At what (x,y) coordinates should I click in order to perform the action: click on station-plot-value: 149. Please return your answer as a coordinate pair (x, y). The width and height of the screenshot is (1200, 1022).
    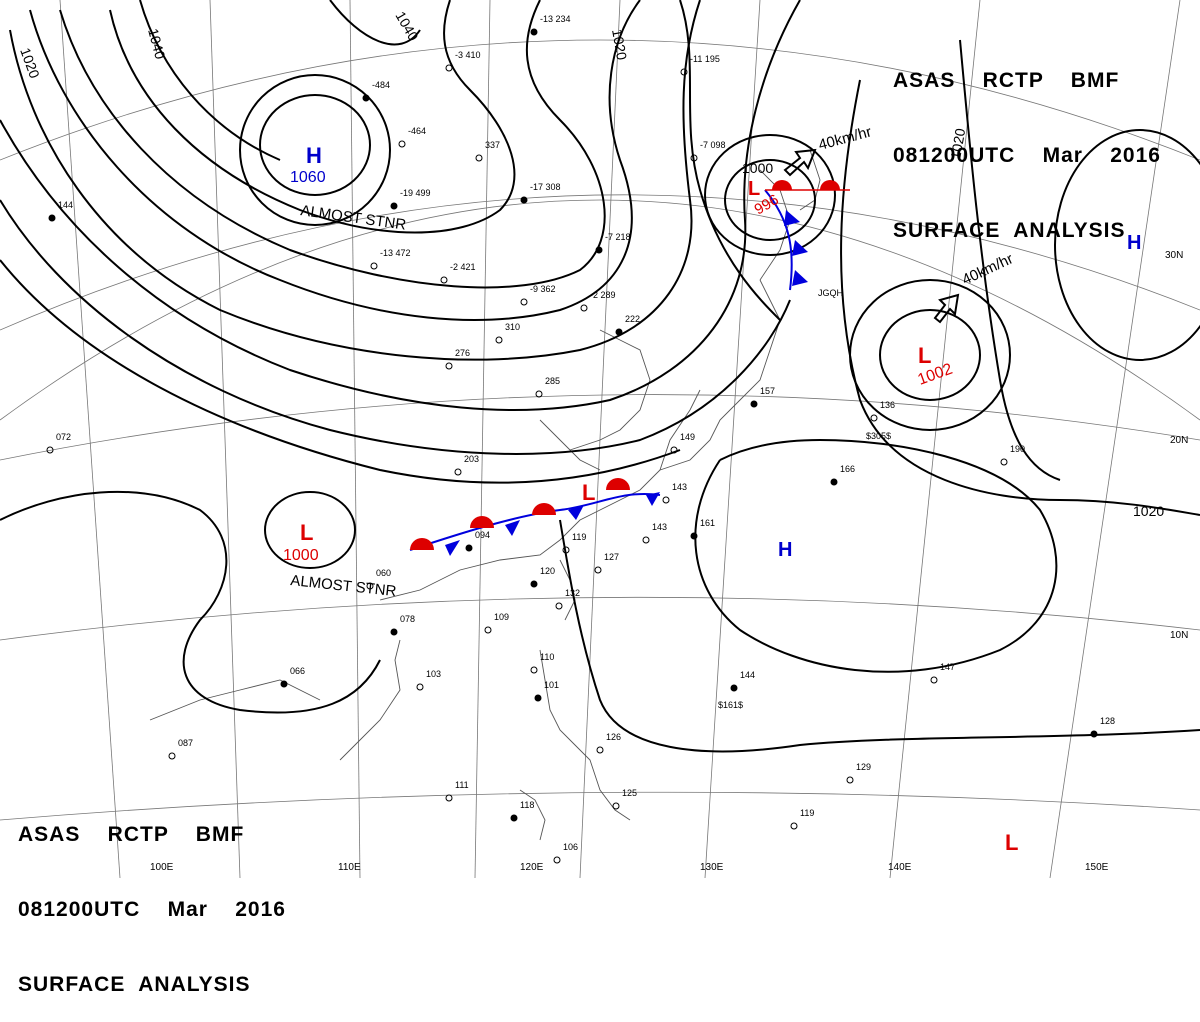
    Looking at the image, I should click on (687, 437).